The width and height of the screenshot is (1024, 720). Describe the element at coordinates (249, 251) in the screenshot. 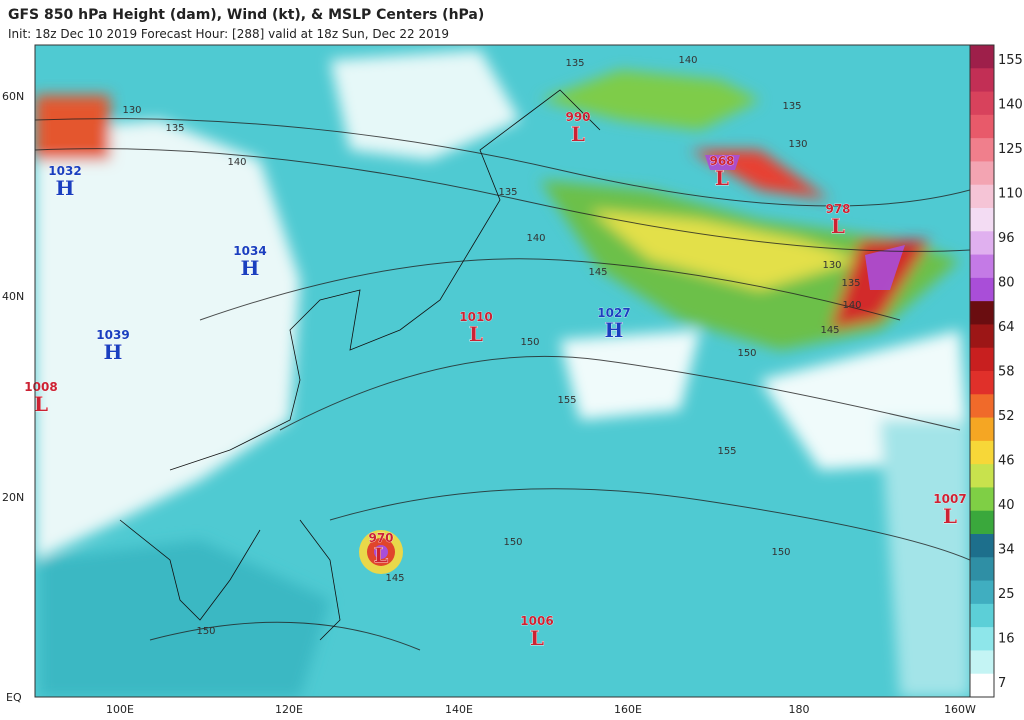

I see `center-value: 1034` at that location.